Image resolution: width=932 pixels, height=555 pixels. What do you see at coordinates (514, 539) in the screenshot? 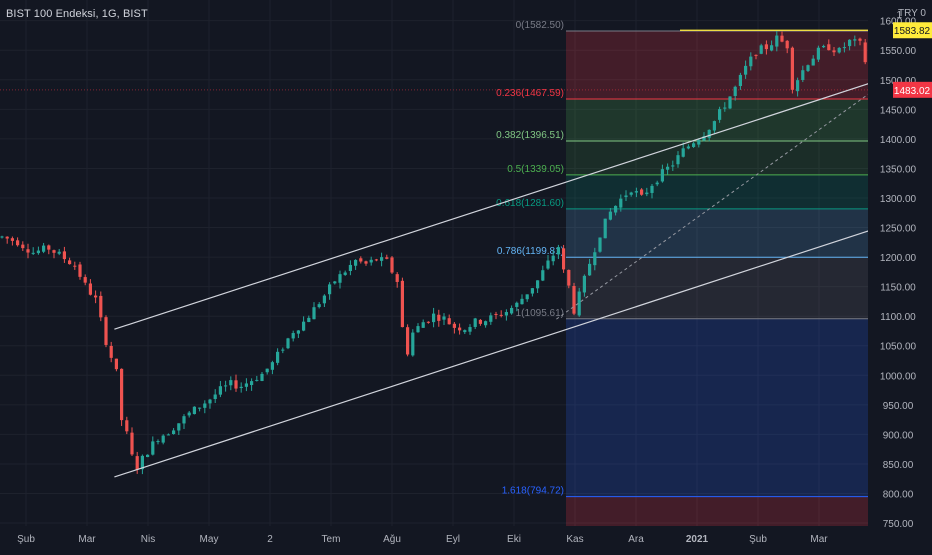
I see `x-tick-label: Eki` at bounding box center [514, 539].